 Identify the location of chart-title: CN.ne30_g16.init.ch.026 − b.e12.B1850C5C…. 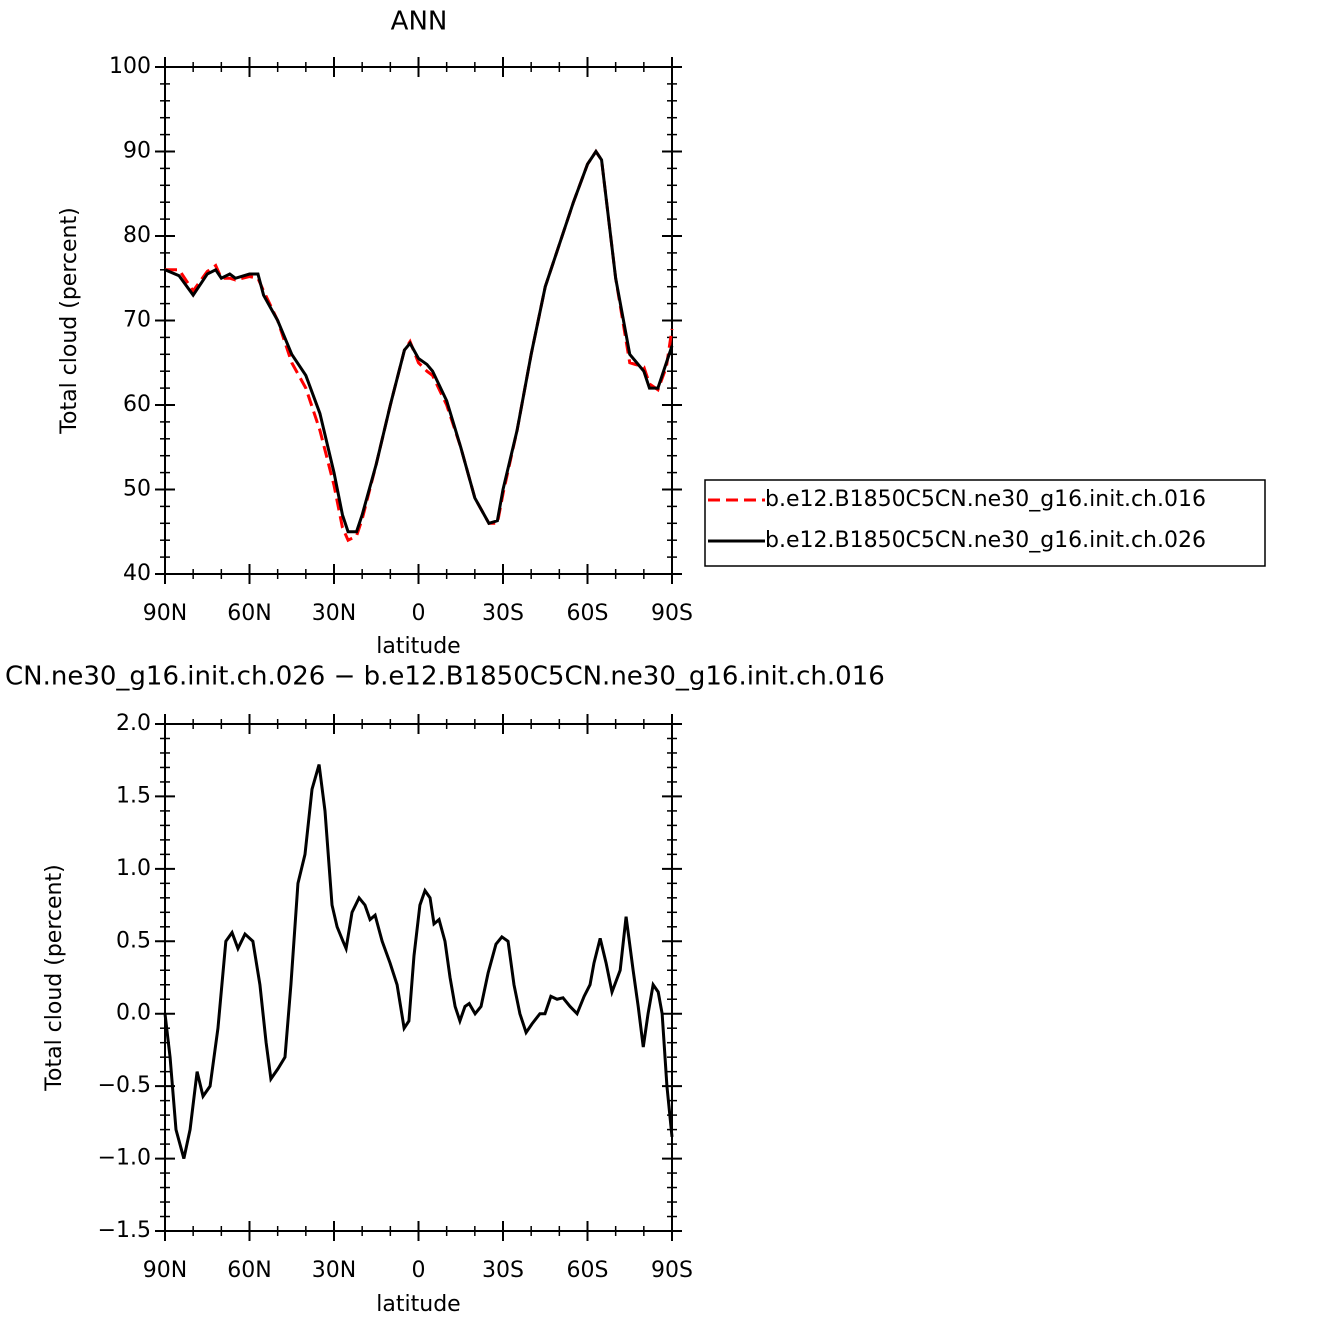
(445, 677).